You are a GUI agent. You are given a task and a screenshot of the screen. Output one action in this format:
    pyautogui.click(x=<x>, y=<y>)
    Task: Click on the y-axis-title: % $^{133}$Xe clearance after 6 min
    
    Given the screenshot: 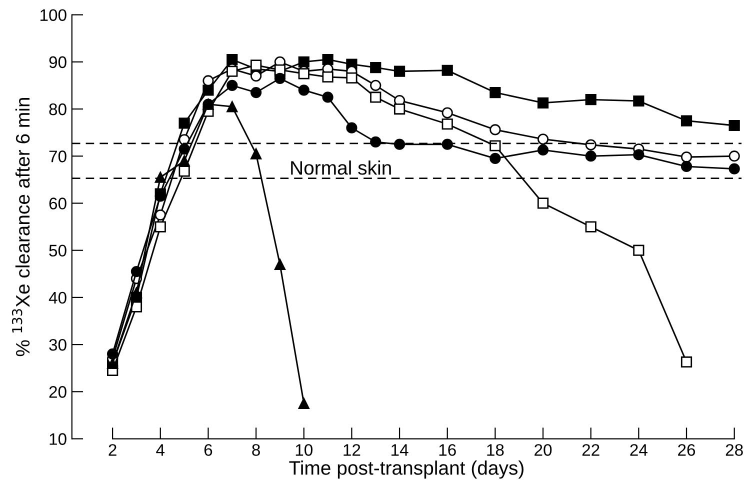 What is the action you would take?
    pyautogui.click(x=21, y=227)
    